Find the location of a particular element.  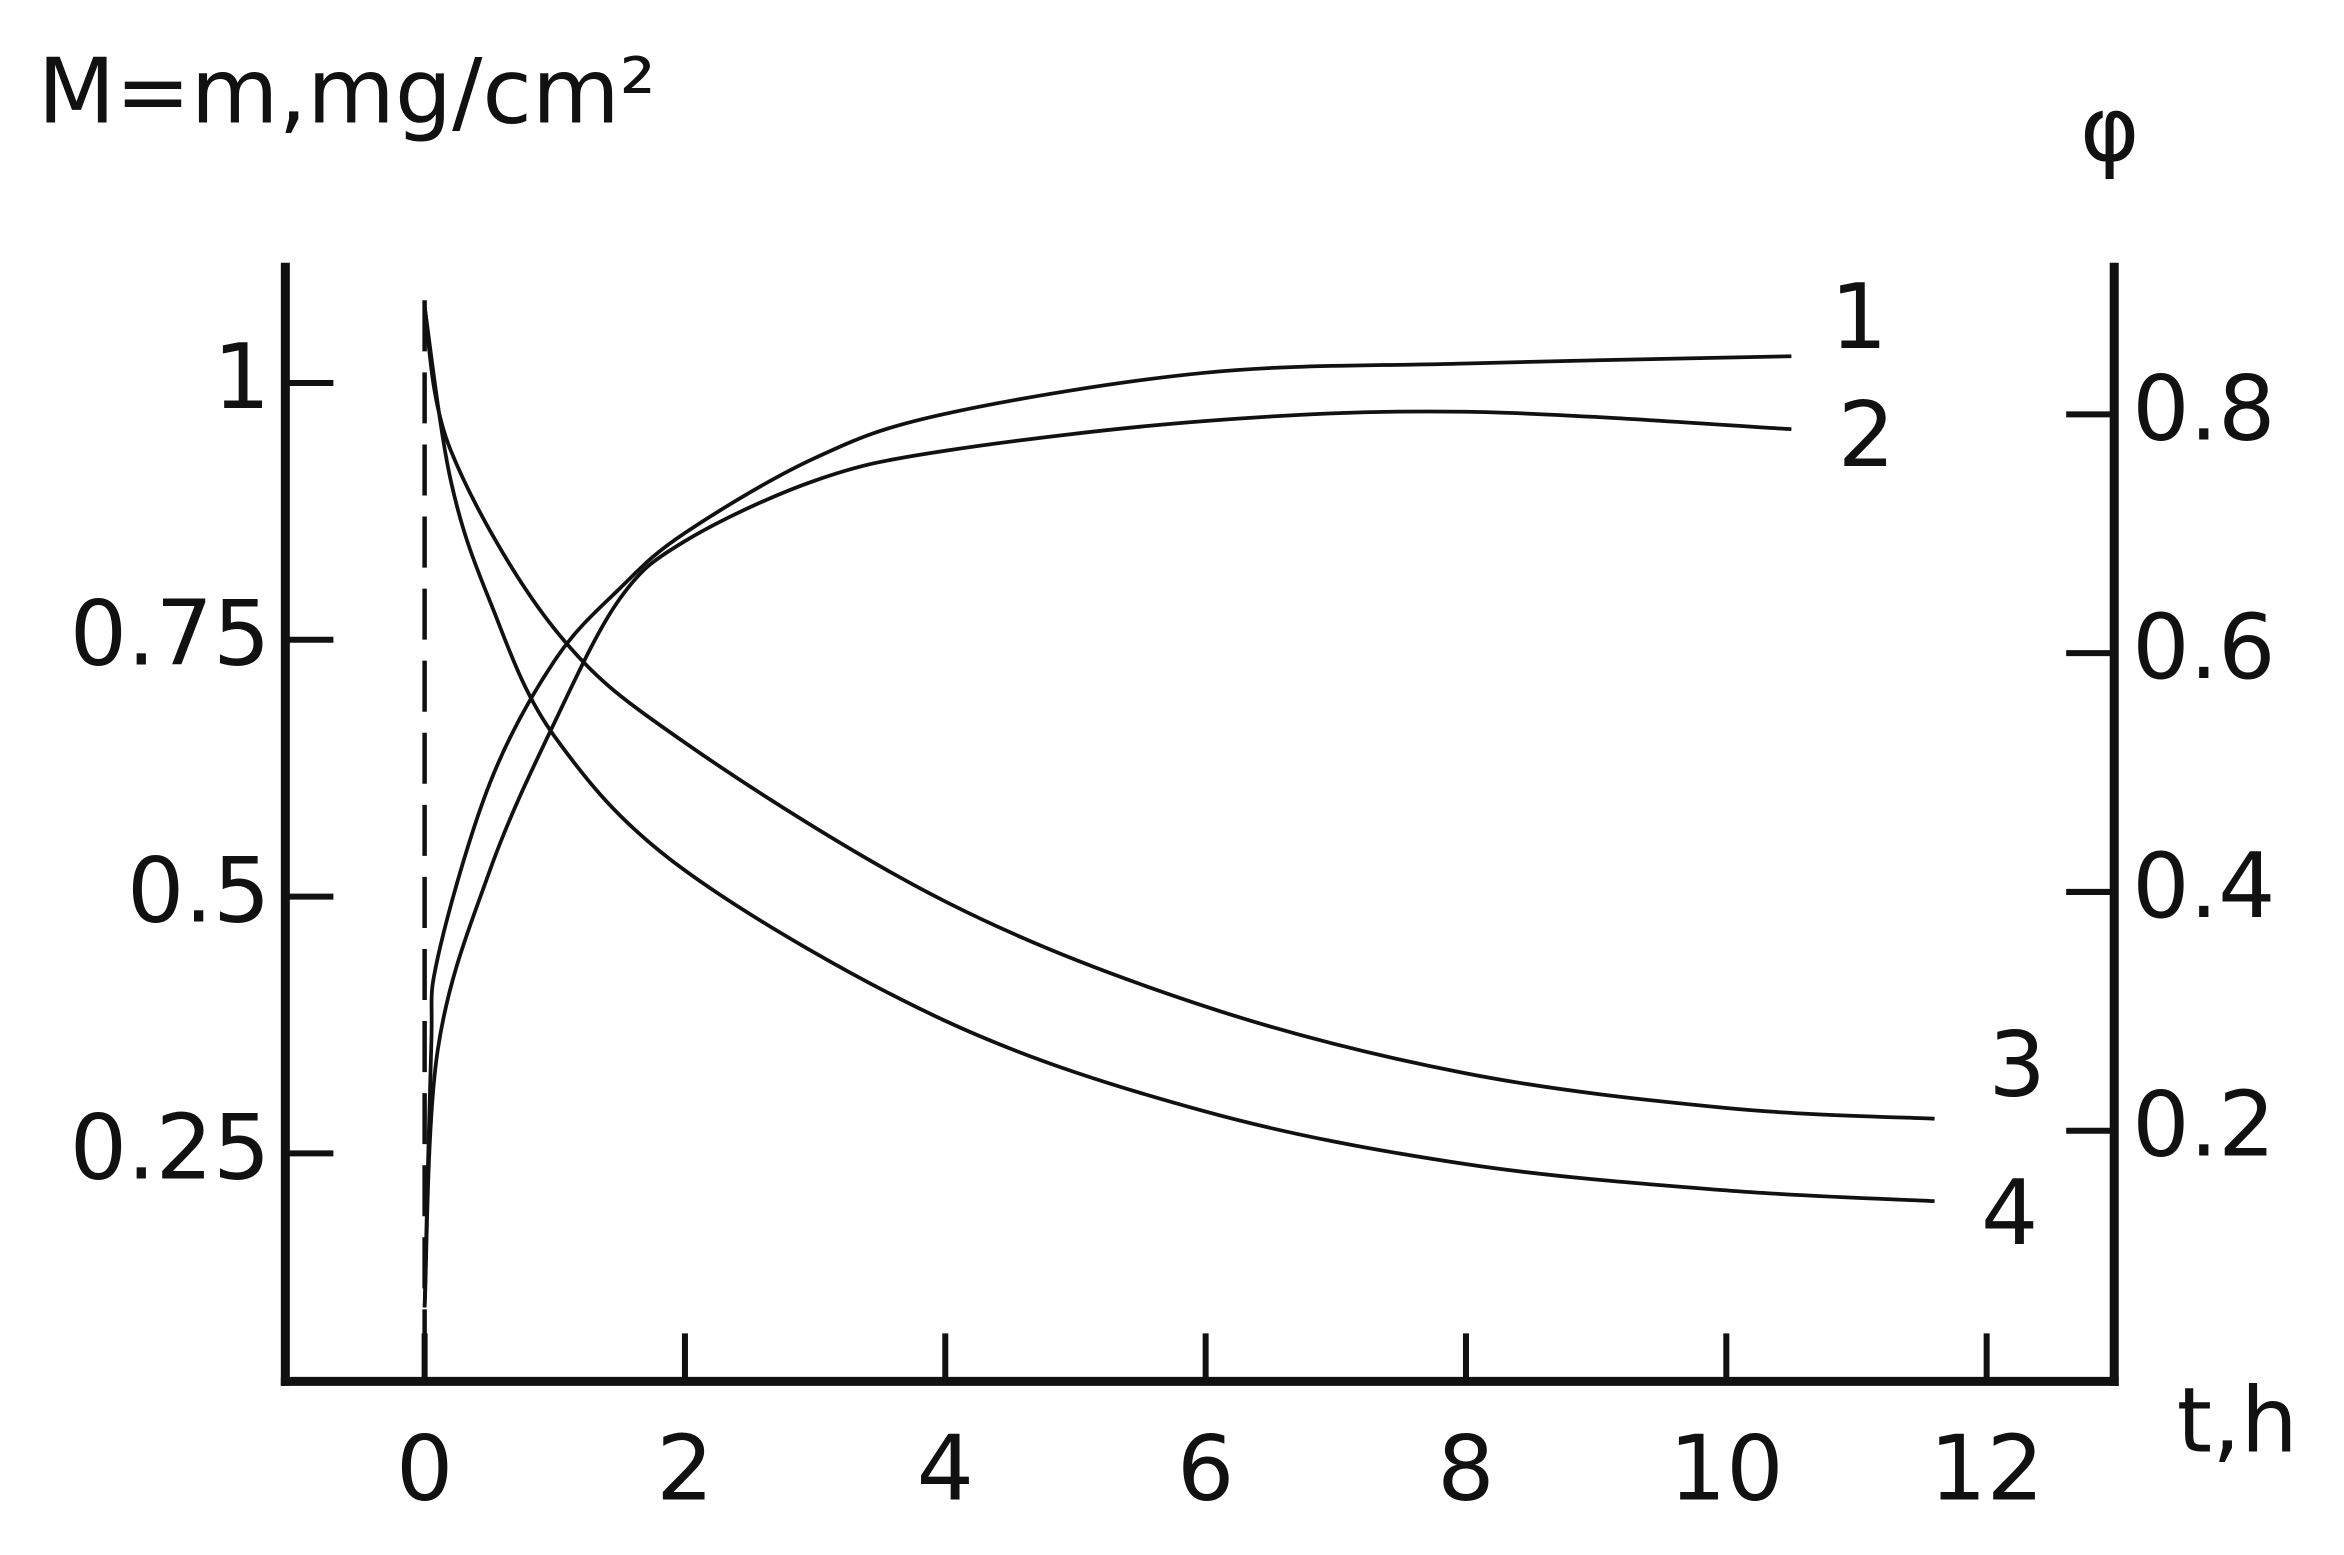

y2-tick-label: 0.6 is located at coordinates (2203, 647).